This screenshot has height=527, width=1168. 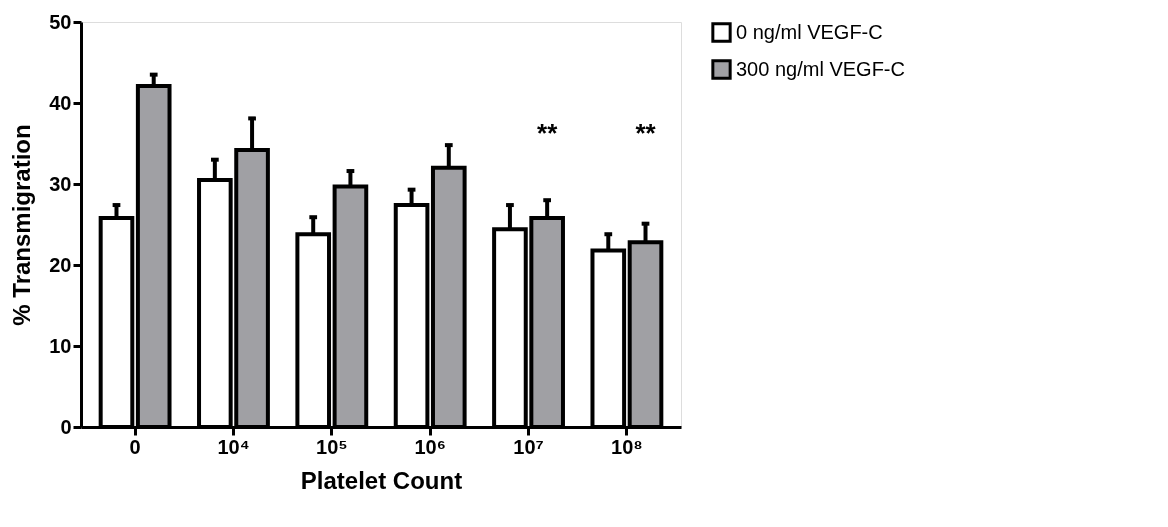 What do you see at coordinates (528, 446) in the screenshot?
I see `x-tick-label: 10⁷` at bounding box center [528, 446].